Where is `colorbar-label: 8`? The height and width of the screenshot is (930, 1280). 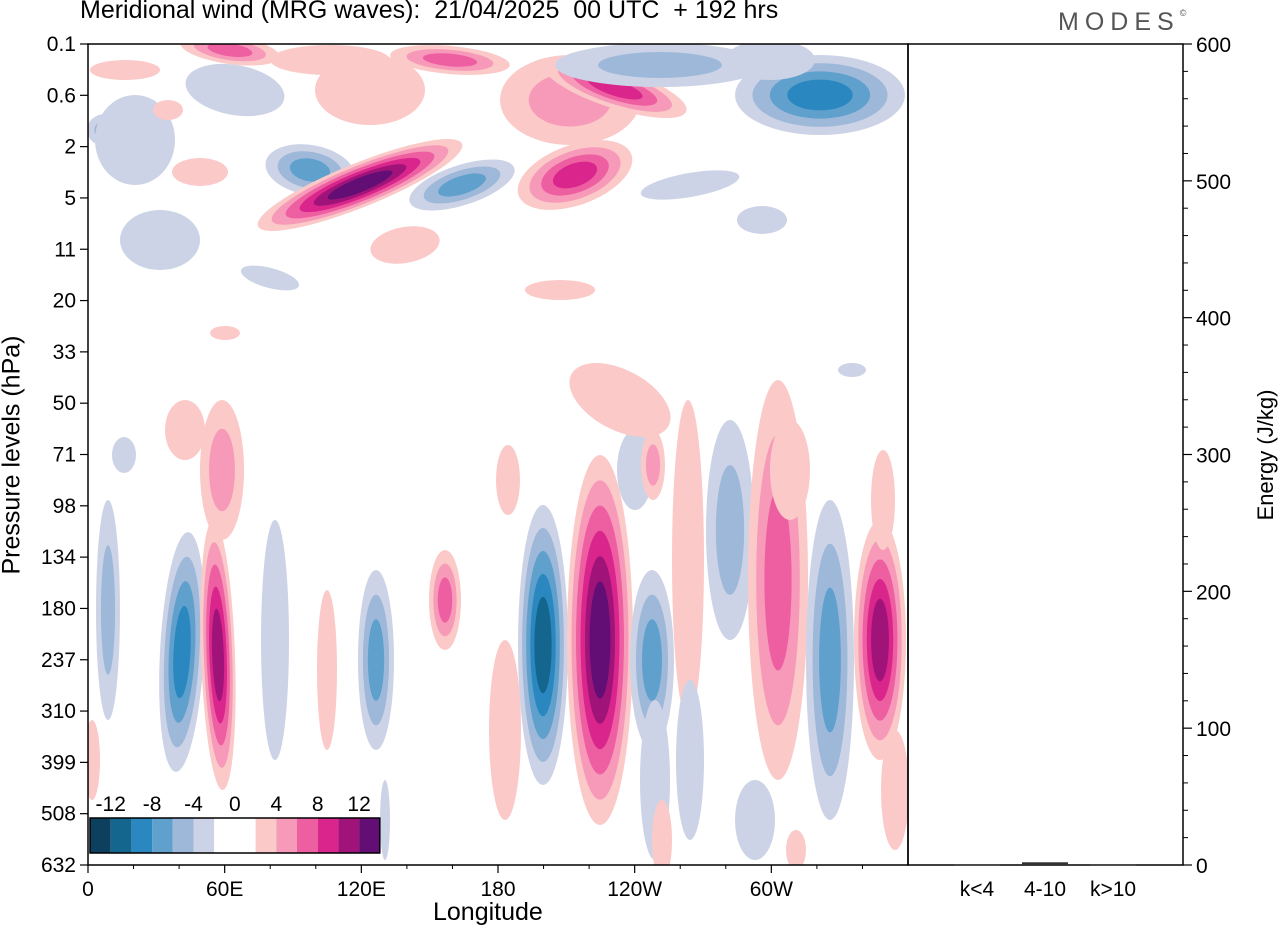
colorbar-label: 8 is located at coordinates (318, 804).